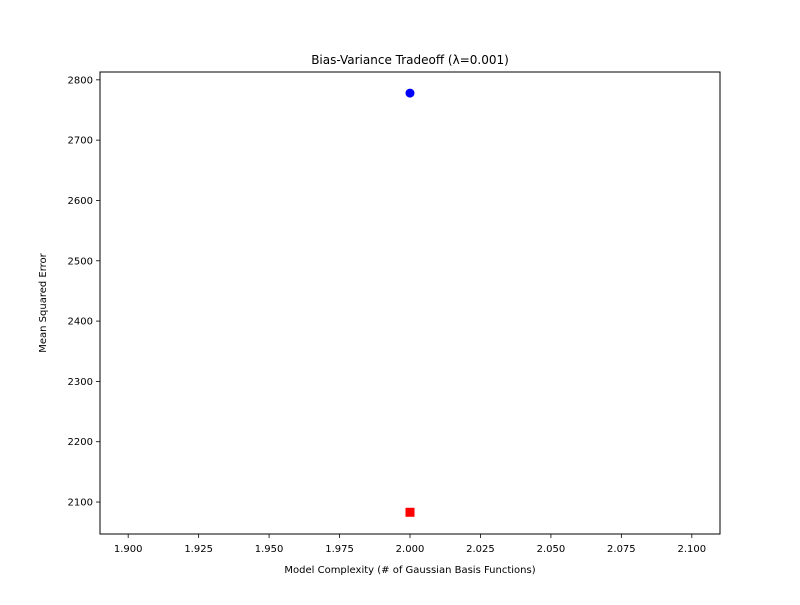  Describe the element at coordinates (410, 549) in the screenshot. I see `x-tick-label: 2.000` at that location.